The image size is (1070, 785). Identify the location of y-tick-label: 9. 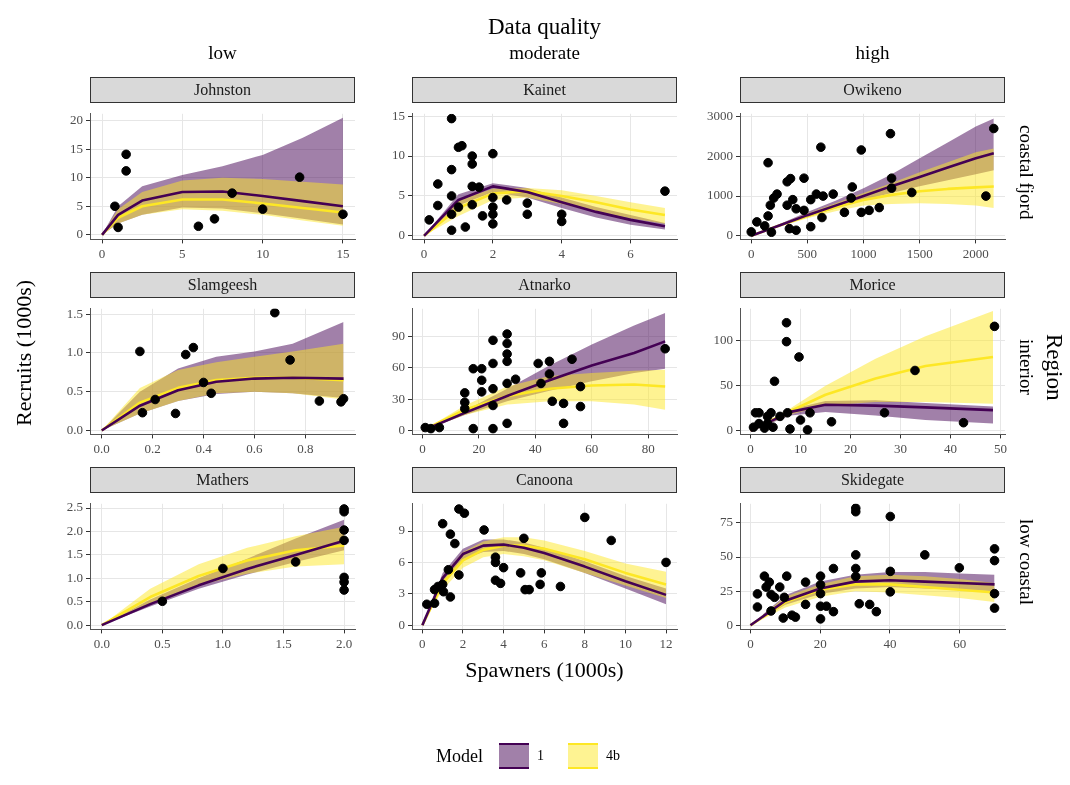
(401, 530).